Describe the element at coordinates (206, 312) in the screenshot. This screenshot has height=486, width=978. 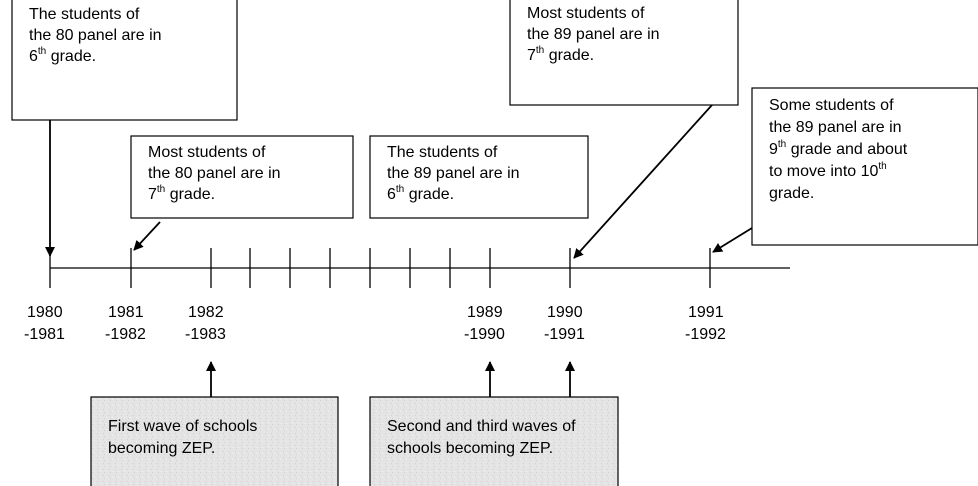
I see `year-label: 1982` at that location.